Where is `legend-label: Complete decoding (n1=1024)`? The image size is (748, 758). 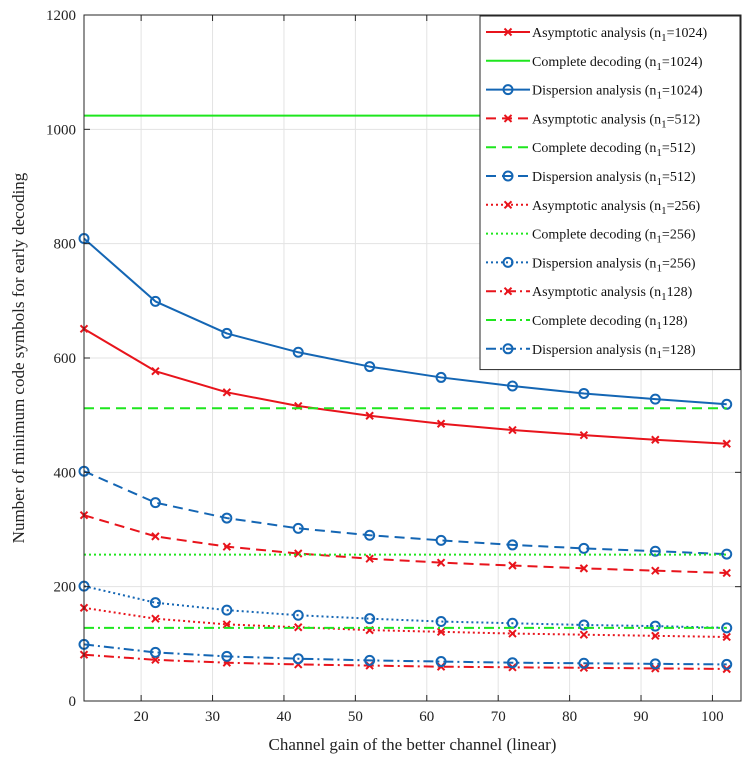
legend-label: Complete decoding (n1=1024) is located at coordinates (617, 64).